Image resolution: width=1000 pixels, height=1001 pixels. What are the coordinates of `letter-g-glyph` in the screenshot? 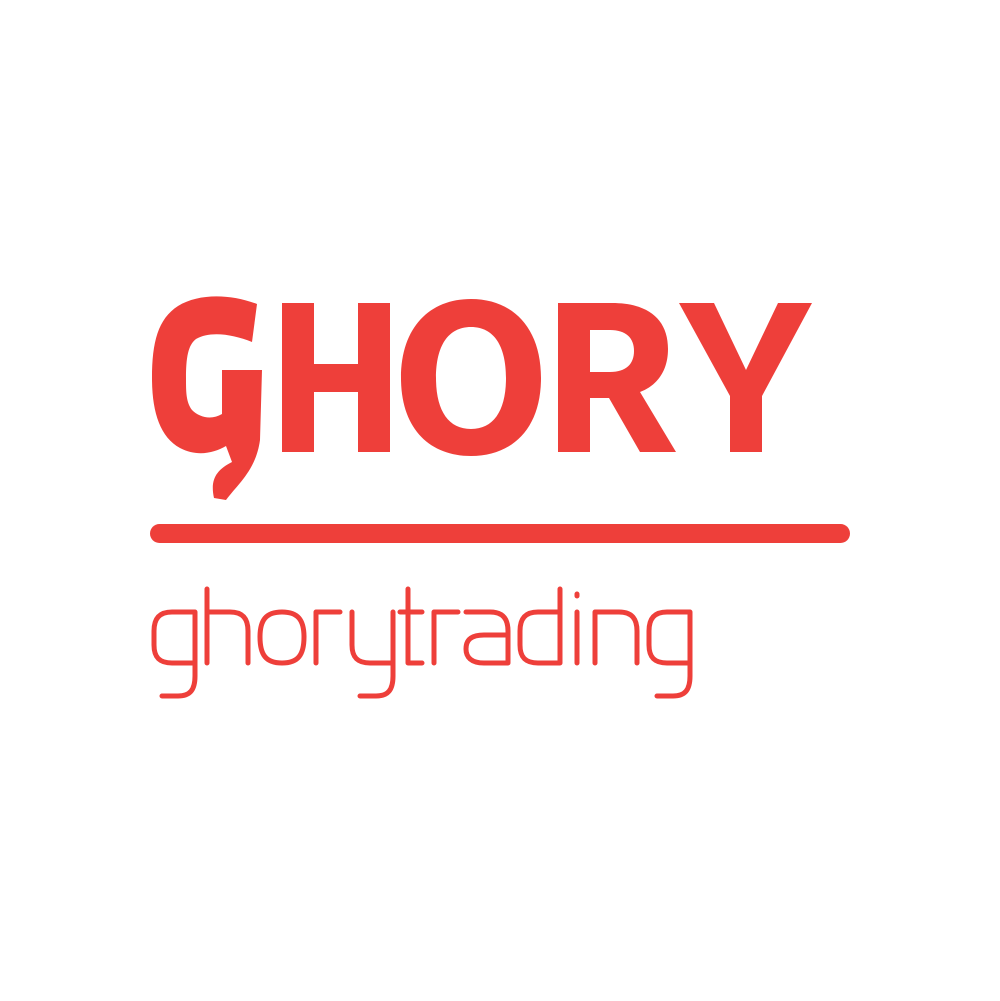 It's located at (207, 398).